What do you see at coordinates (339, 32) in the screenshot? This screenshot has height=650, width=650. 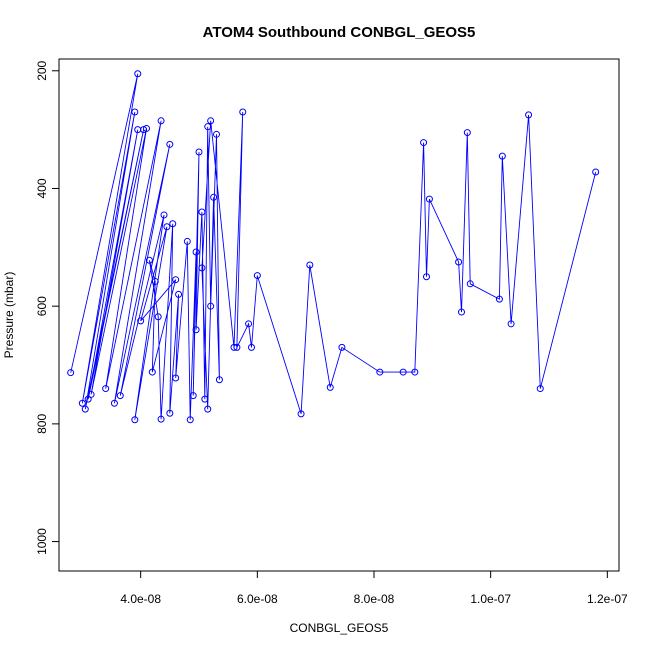 I see `chart-title: ATOM4 Southbound CONBGL_GEOS5` at bounding box center [339, 32].